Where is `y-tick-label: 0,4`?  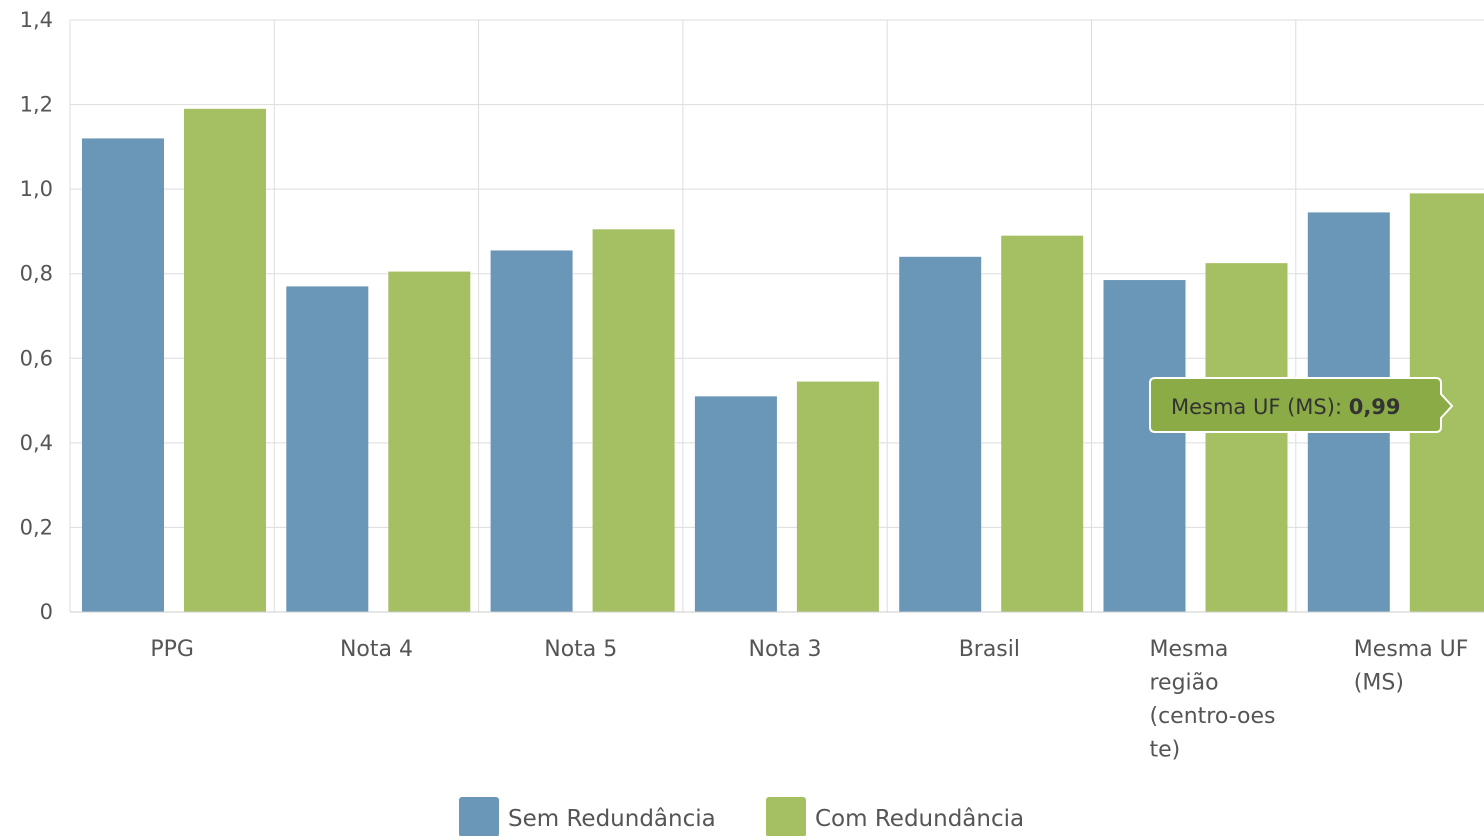
y-tick-label: 0,4 is located at coordinates (36, 443).